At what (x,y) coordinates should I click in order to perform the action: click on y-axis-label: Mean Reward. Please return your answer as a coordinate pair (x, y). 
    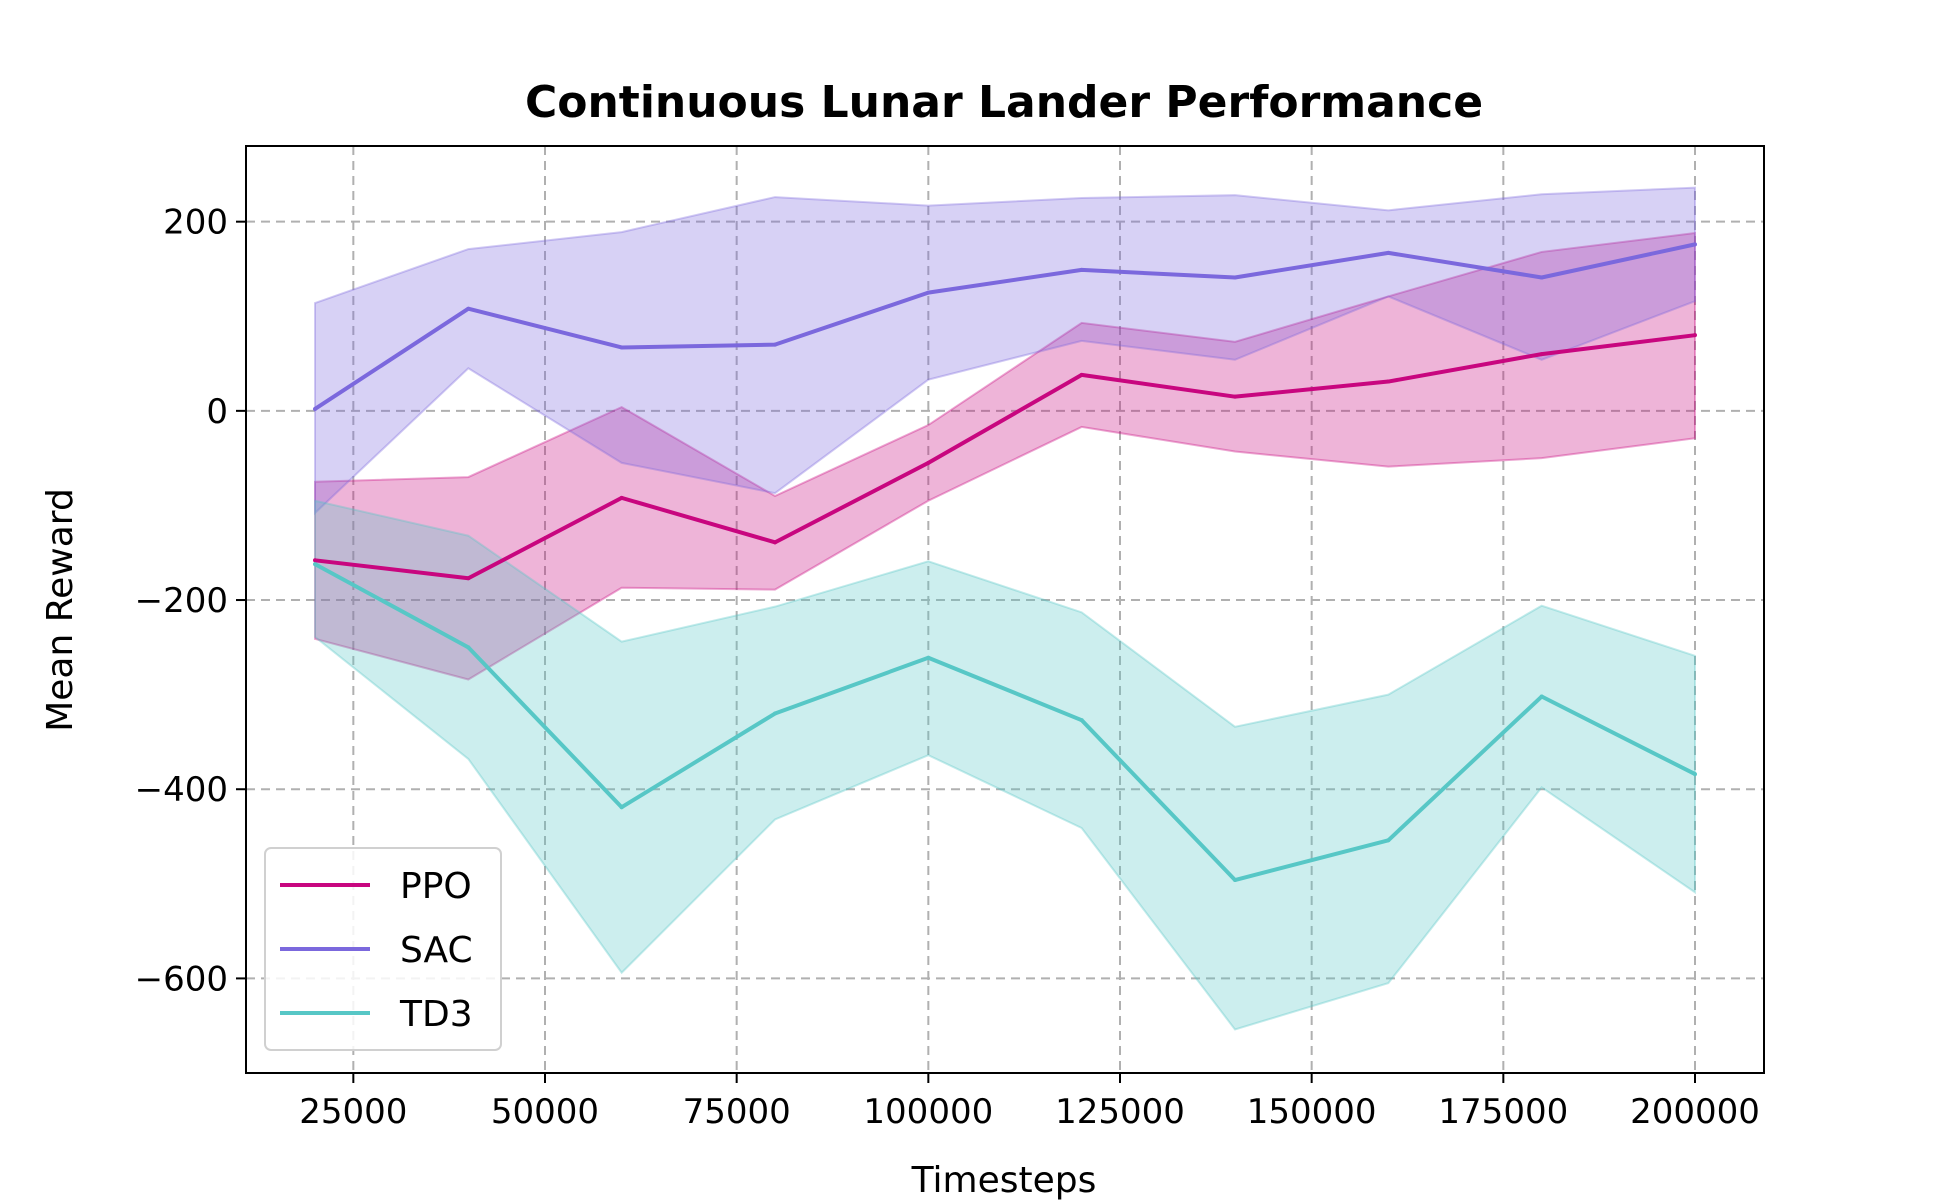
    Looking at the image, I should click on (60, 610).